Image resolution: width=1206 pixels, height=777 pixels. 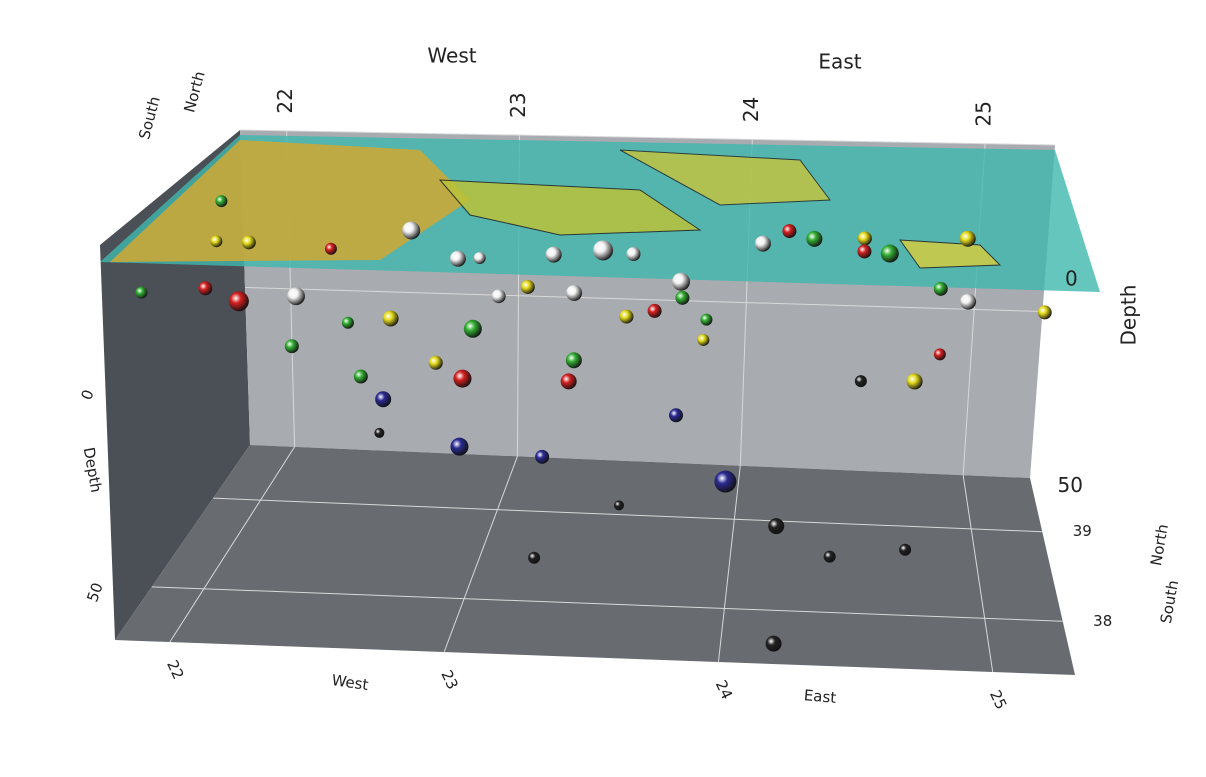 I want to click on lat-tick-label: 38, so click(x=1102, y=621).